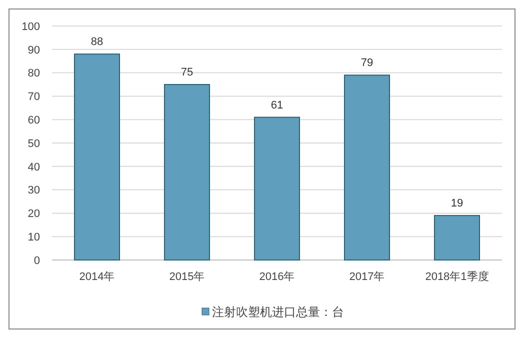 This screenshot has width=524, height=338. Describe the element at coordinates (34, 190) in the screenshot. I see `y-tick-label: 30` at that location.